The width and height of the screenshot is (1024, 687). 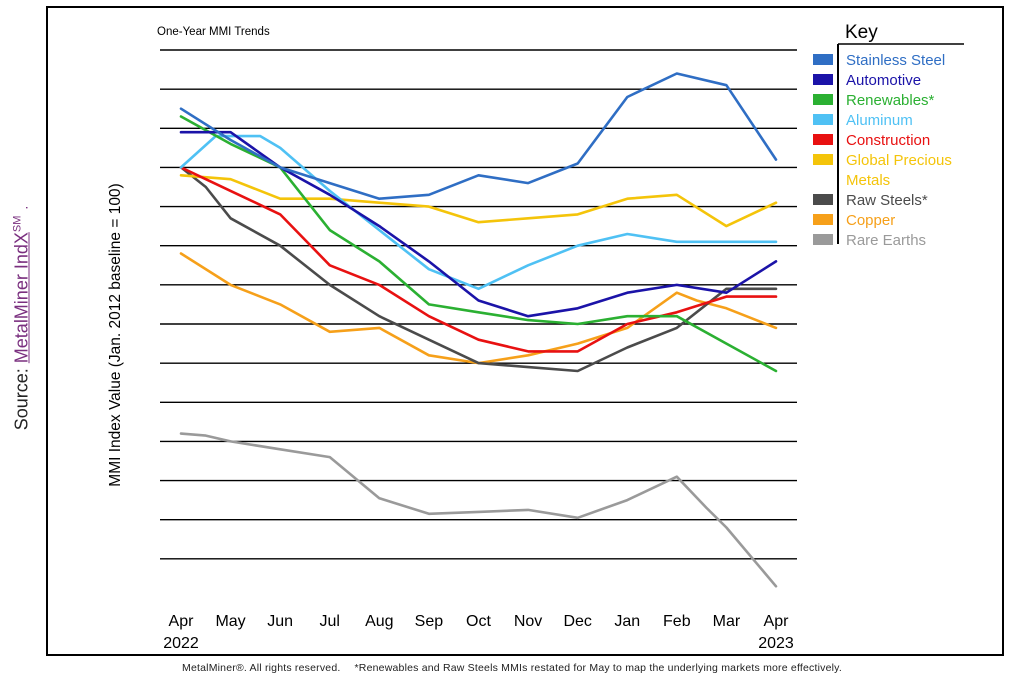 I want to click on x-tick-label: Jan, so click(x=627, y=621).